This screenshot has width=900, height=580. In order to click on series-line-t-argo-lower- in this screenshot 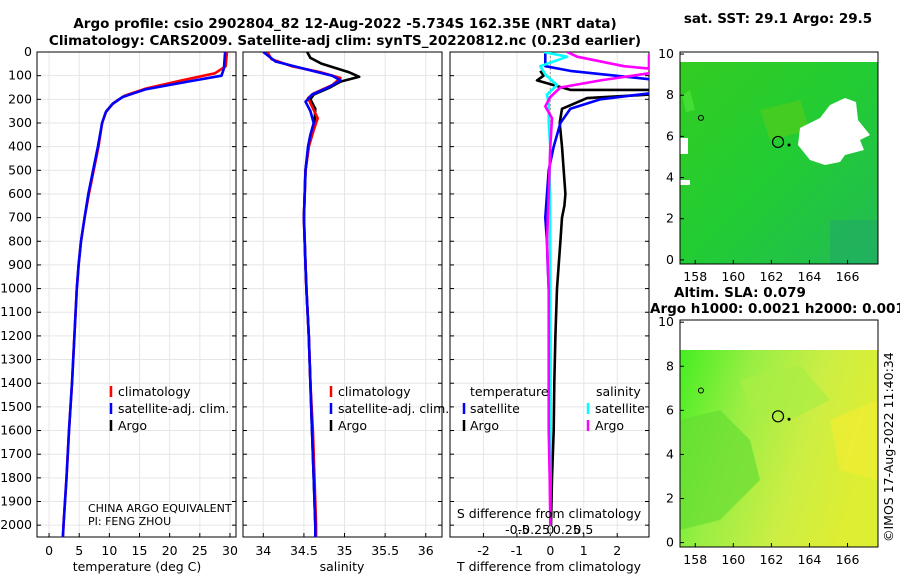, I will do `click(599, 309)`.